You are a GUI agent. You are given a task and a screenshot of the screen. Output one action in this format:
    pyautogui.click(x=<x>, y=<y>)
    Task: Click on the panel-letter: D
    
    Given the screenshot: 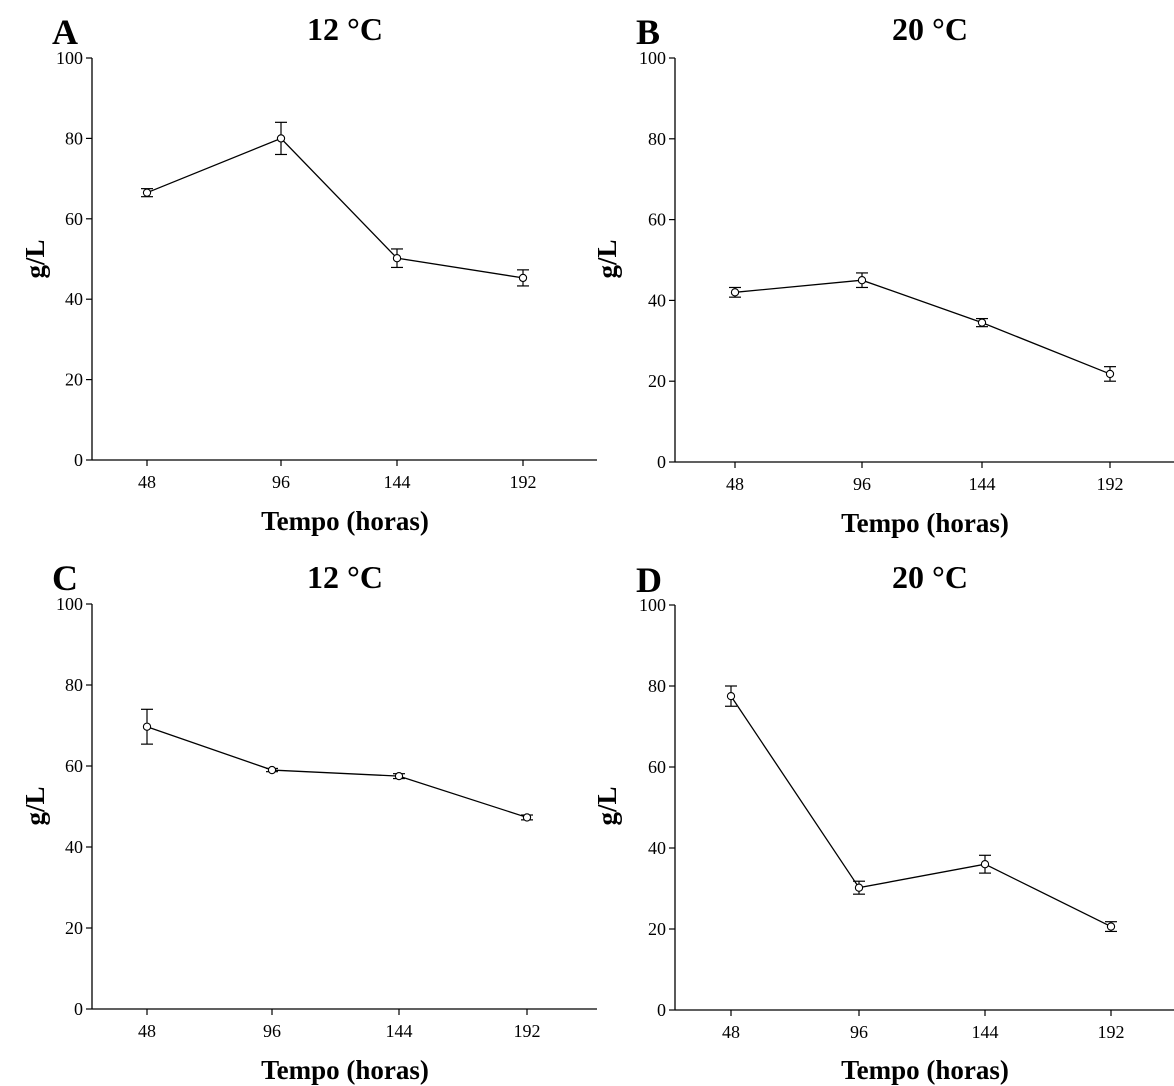 What is the action you would take?
    pyautogui.click(x=649, y=580)
    